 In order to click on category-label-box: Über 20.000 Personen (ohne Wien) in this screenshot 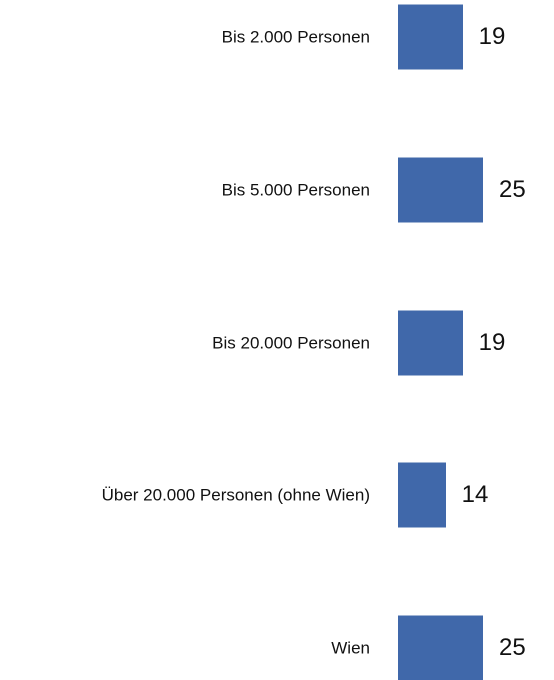, I will do `click(190, 495)`.